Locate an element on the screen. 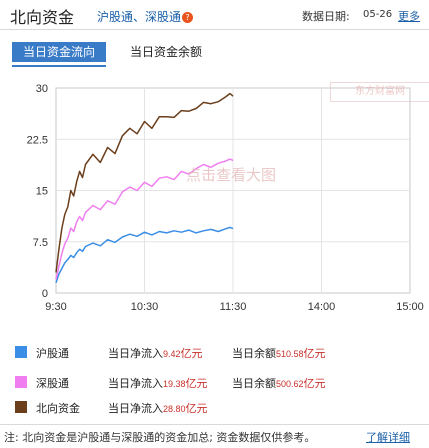 The image size is (429, 448). question-icon: ? is located at coordinates (188, 17).